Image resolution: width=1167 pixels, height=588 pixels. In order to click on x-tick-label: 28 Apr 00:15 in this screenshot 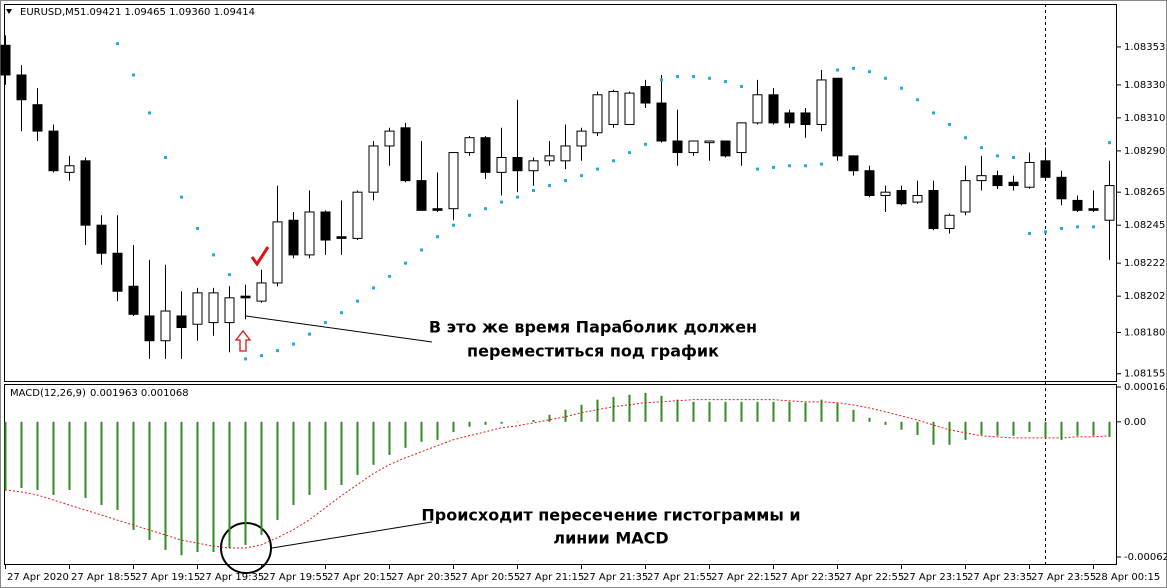, I will do `click(1127, 577)`.